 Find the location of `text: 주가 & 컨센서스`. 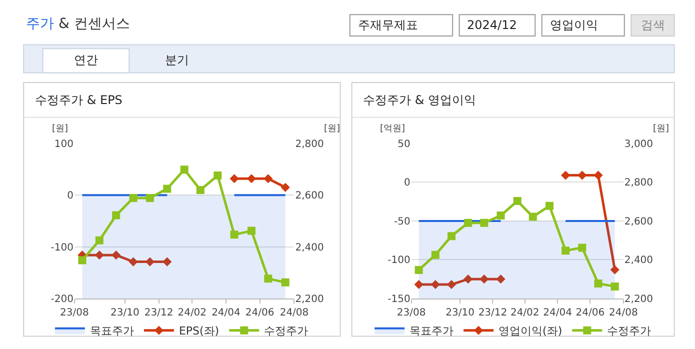

text: 주가 & 컨센서스 is located at coordinates (78, 24).